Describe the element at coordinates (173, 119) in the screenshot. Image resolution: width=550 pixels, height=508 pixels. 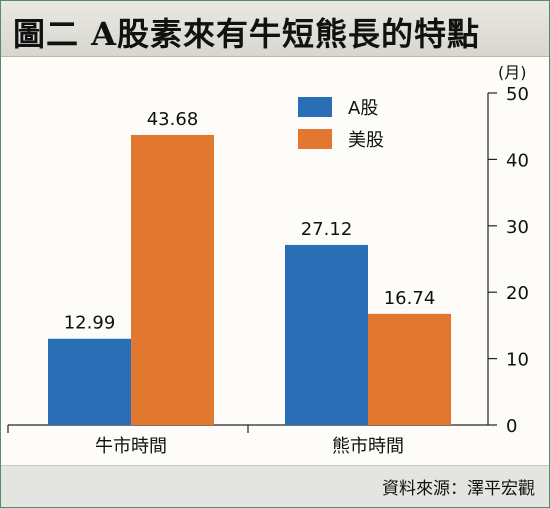
I see `bar-value-label: 43.68` at that location.